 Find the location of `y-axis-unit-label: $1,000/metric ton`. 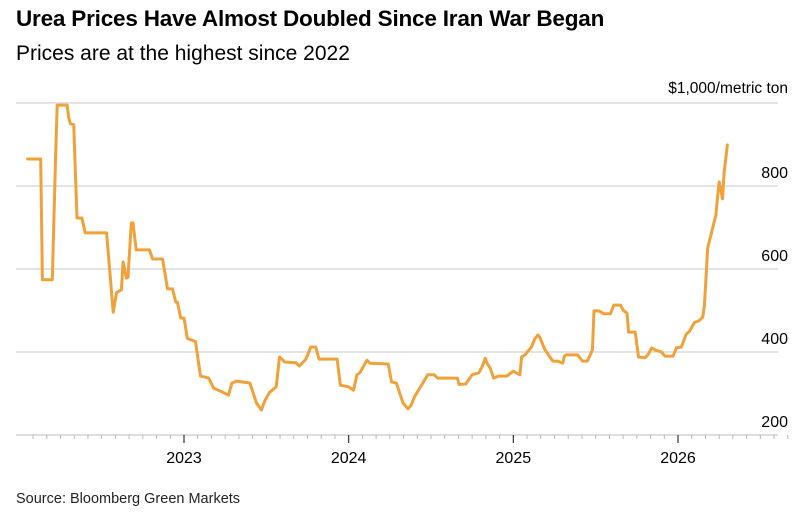

y-axis-unit-label: $1,000/metric ton is located at coordinates (728, 88).